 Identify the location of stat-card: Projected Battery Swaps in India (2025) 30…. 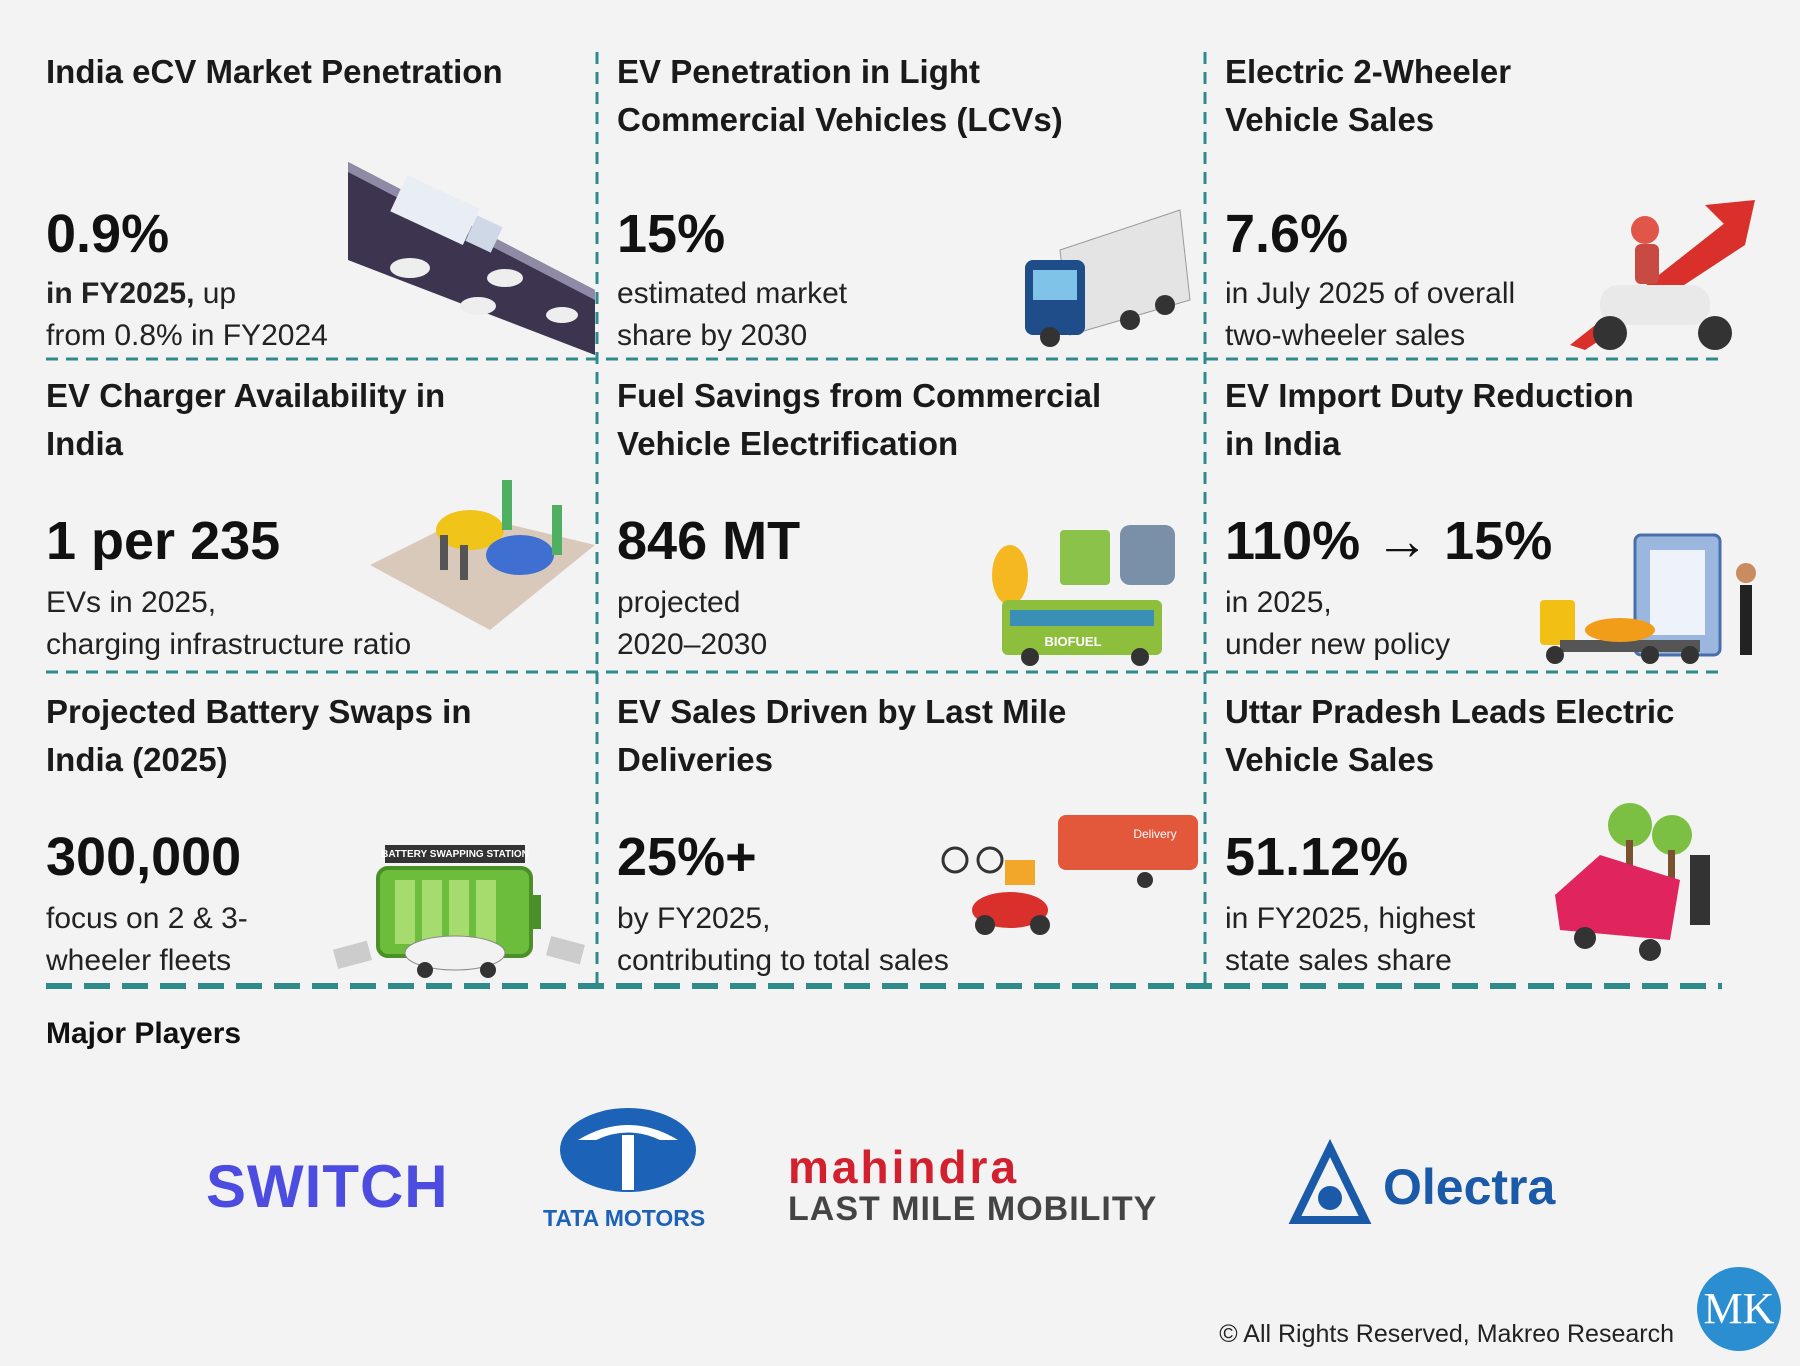
(326, 838).